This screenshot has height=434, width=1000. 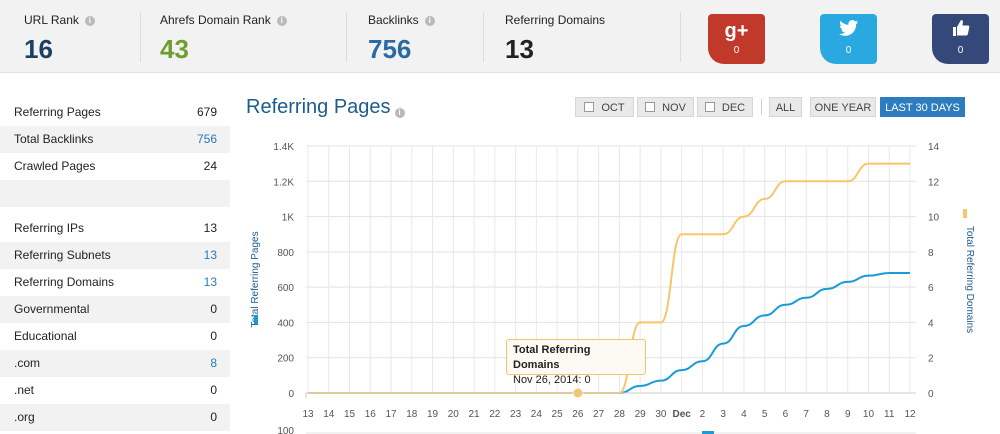 I want to click on x-tick-label: 2, so click(x=703, y=414).